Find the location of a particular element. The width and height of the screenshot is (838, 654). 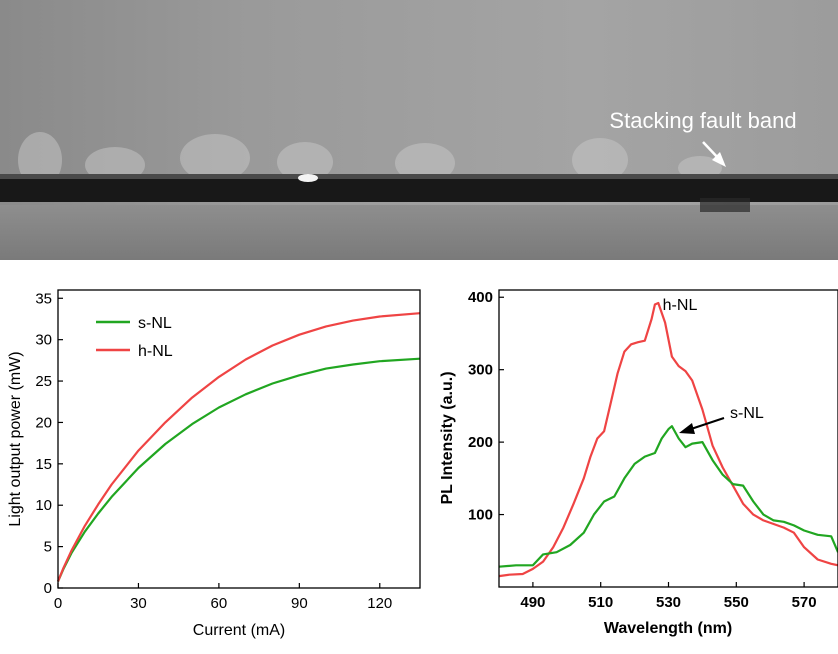

x-axis-label: Wavelength (nm) is located at coordinates (668, 628).